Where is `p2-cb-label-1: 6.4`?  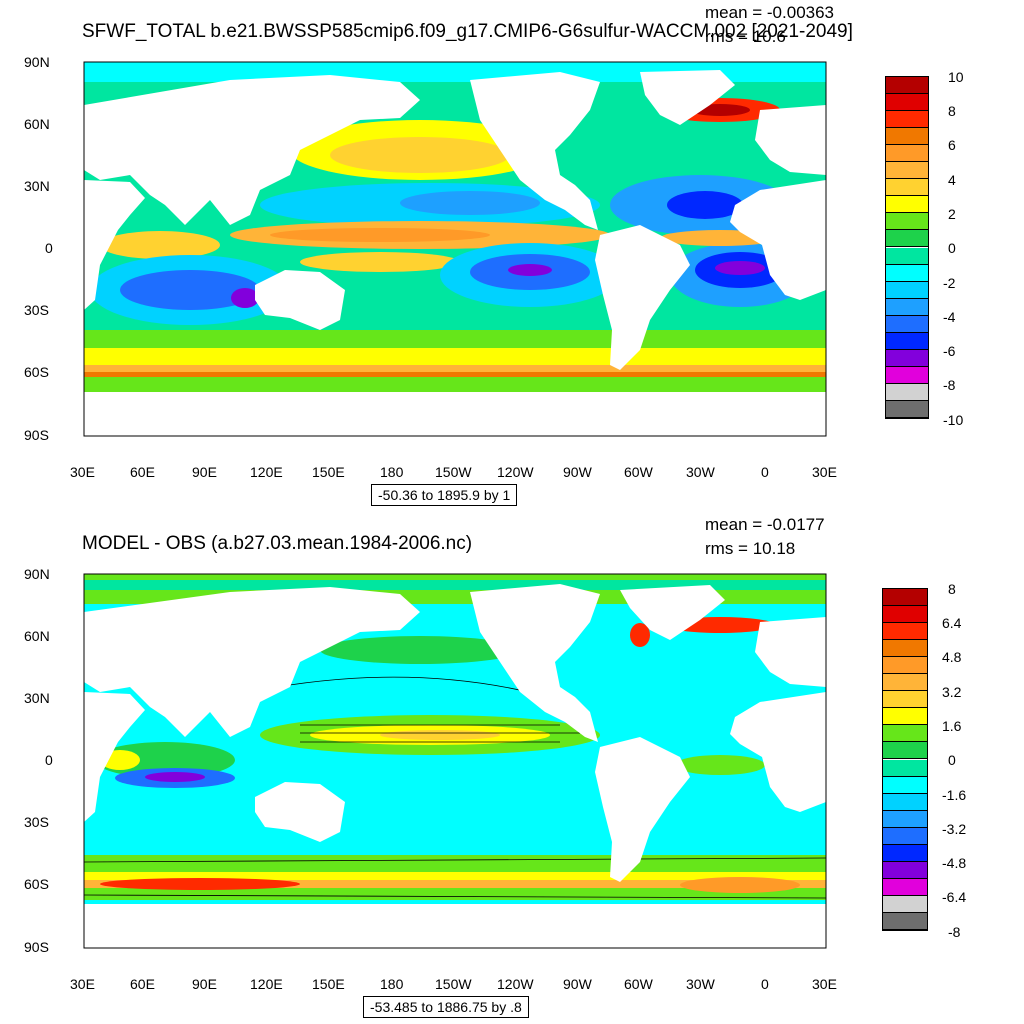 p2-cb-label-1: 6.4 is located at coordinates (952, 623).